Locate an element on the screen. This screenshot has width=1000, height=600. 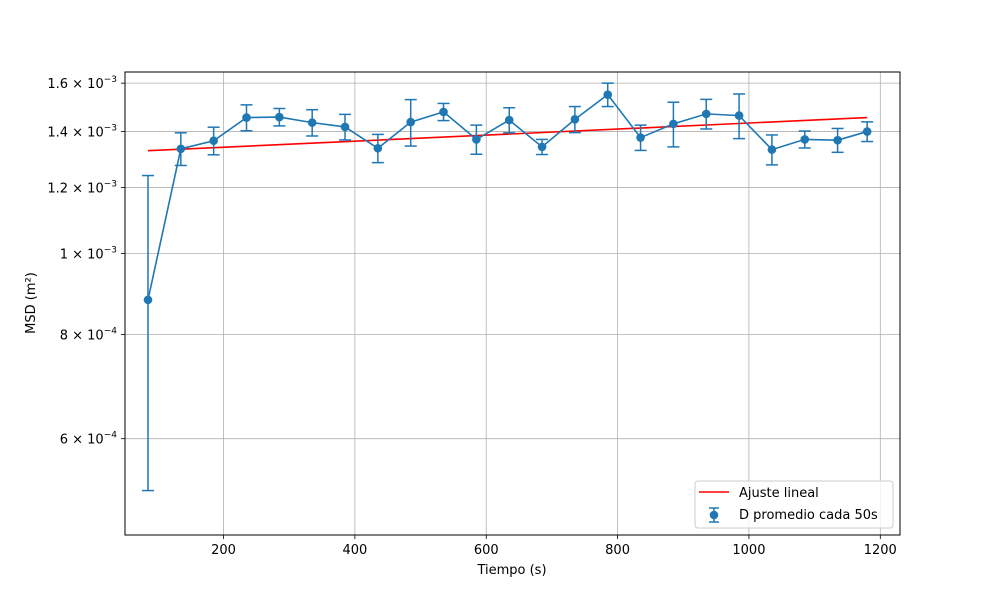
x-tick-label: 1200 is located at coordinates (880, 550).